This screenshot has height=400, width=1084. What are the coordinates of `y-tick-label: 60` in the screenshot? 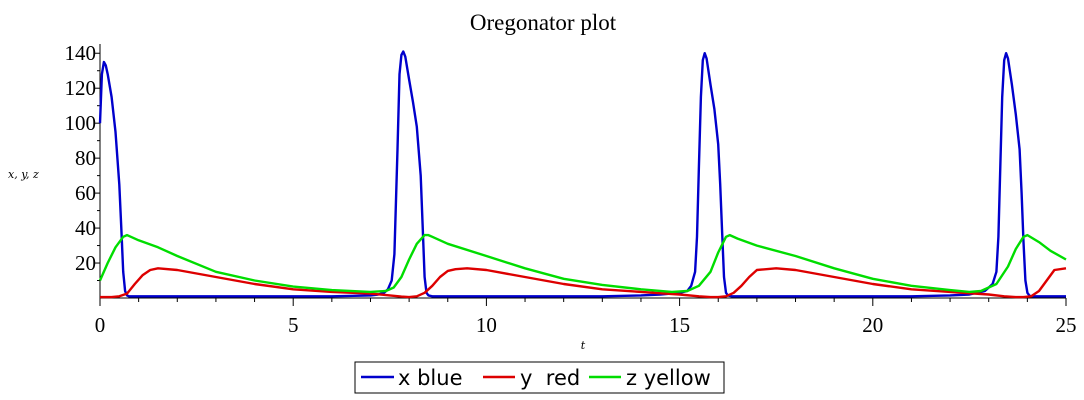 It's located at (85, 193).